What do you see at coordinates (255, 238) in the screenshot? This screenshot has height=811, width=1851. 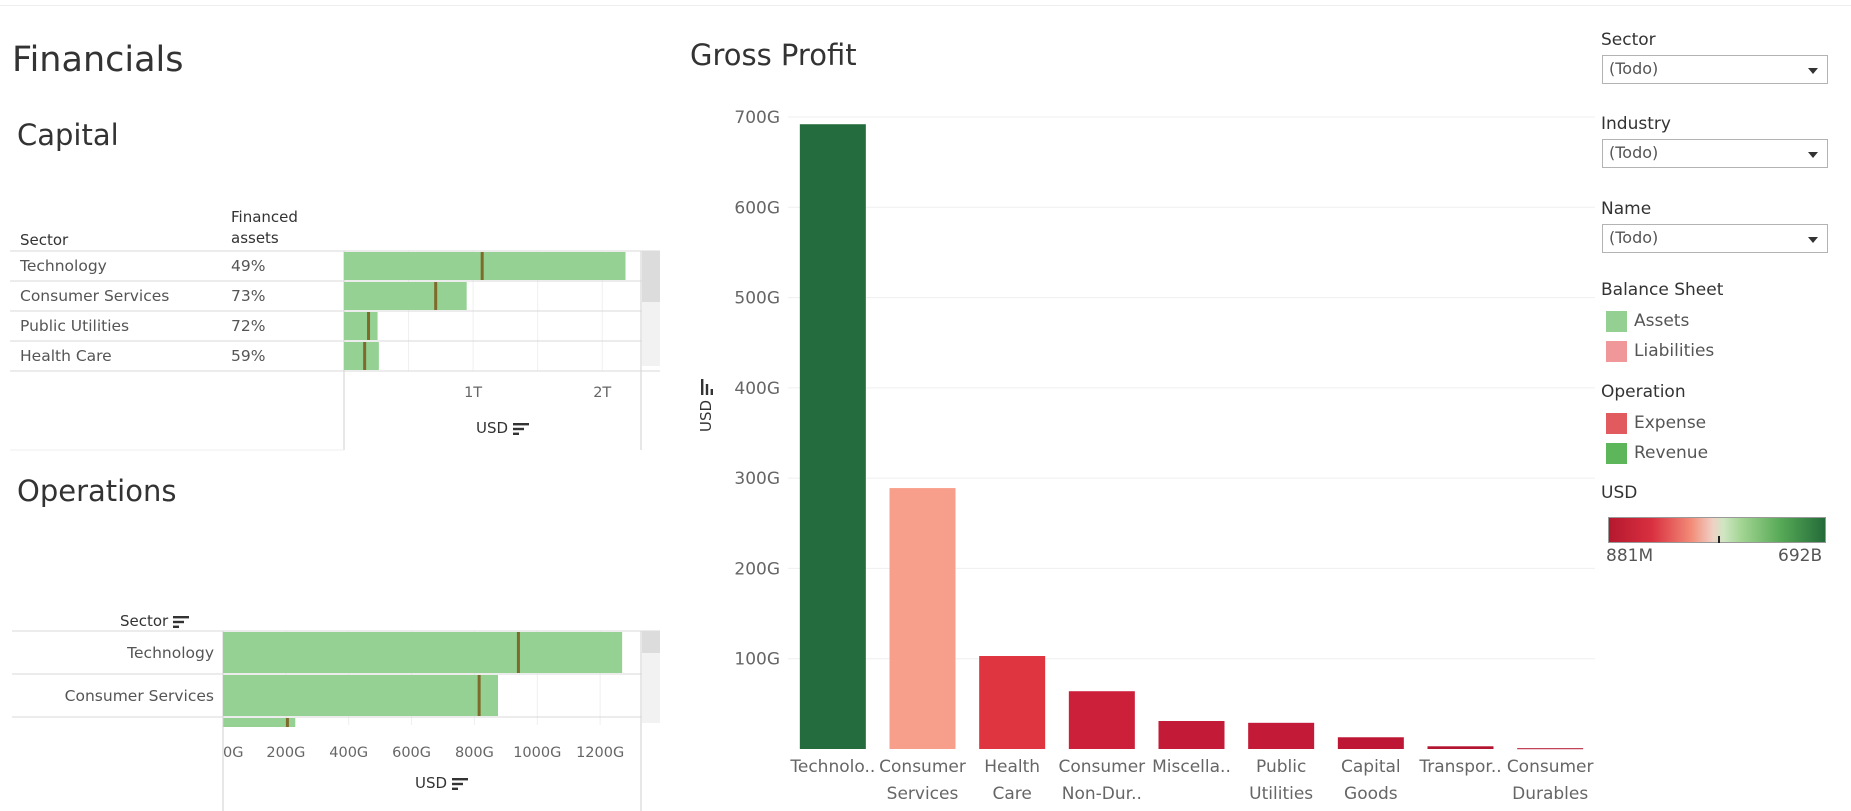 I see `capital-col-financed-2: assets` at bounding box center [255, 238].